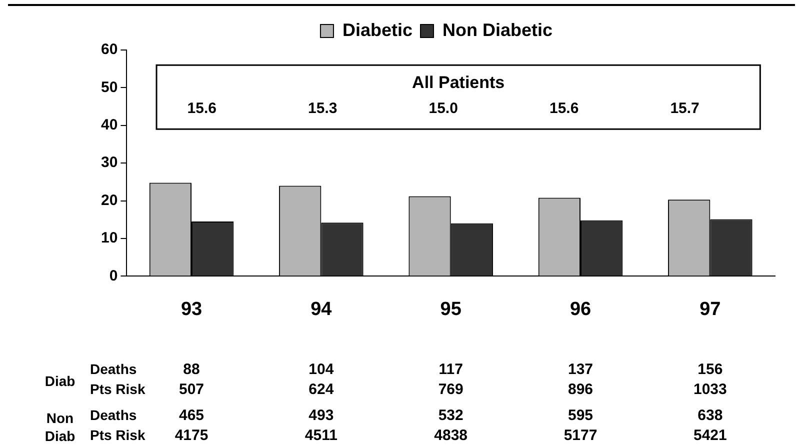 This screenshot has height=445, width=803. What do you see at coordinates (60, 380) in the screenshot?
I see `text: Diab` at bounding box center [60, 380].